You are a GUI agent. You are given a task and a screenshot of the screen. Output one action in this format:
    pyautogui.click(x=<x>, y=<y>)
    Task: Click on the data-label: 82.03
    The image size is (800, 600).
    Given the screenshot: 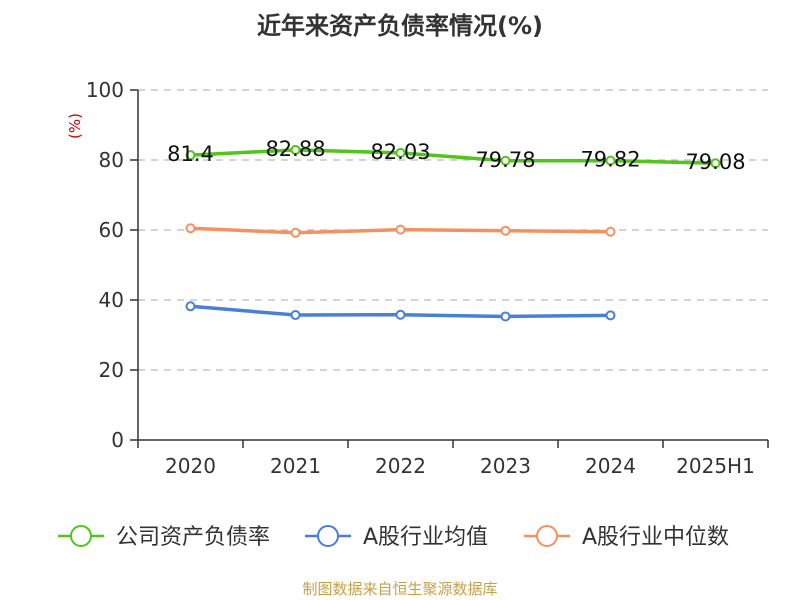 What is the action you would take?
    pyautogui.click(x=400, y=152)
    